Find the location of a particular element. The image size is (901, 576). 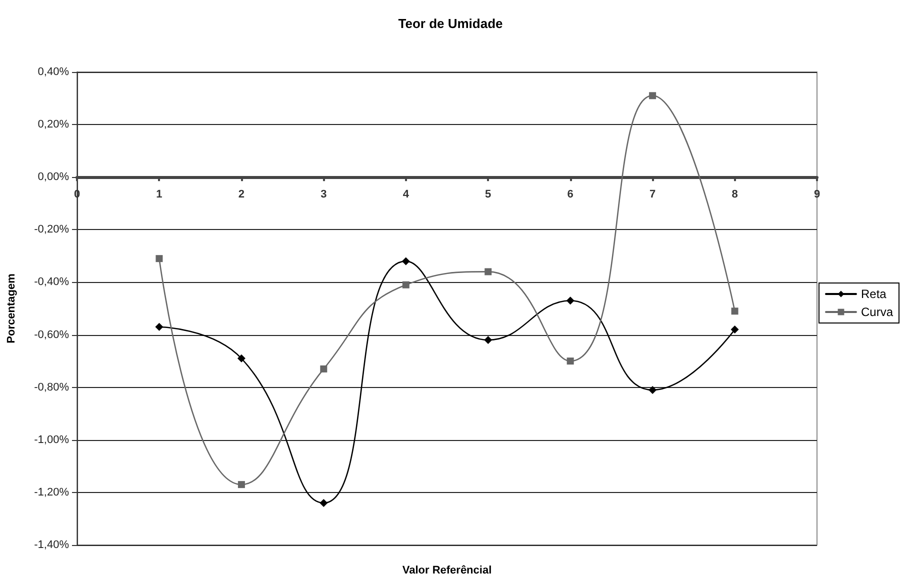

y-tick-label: 0,20% is located at coordinates (54, 124).